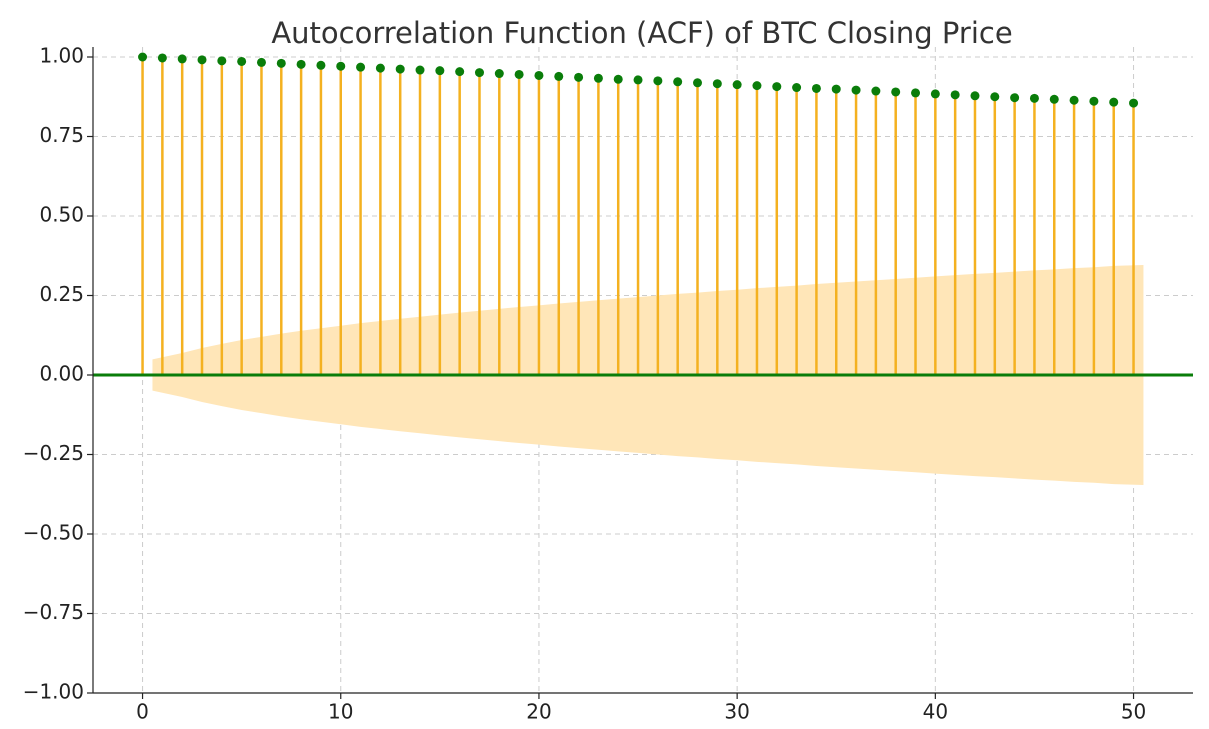  I want to click on x-tick-label: 30, so click(736, 712).